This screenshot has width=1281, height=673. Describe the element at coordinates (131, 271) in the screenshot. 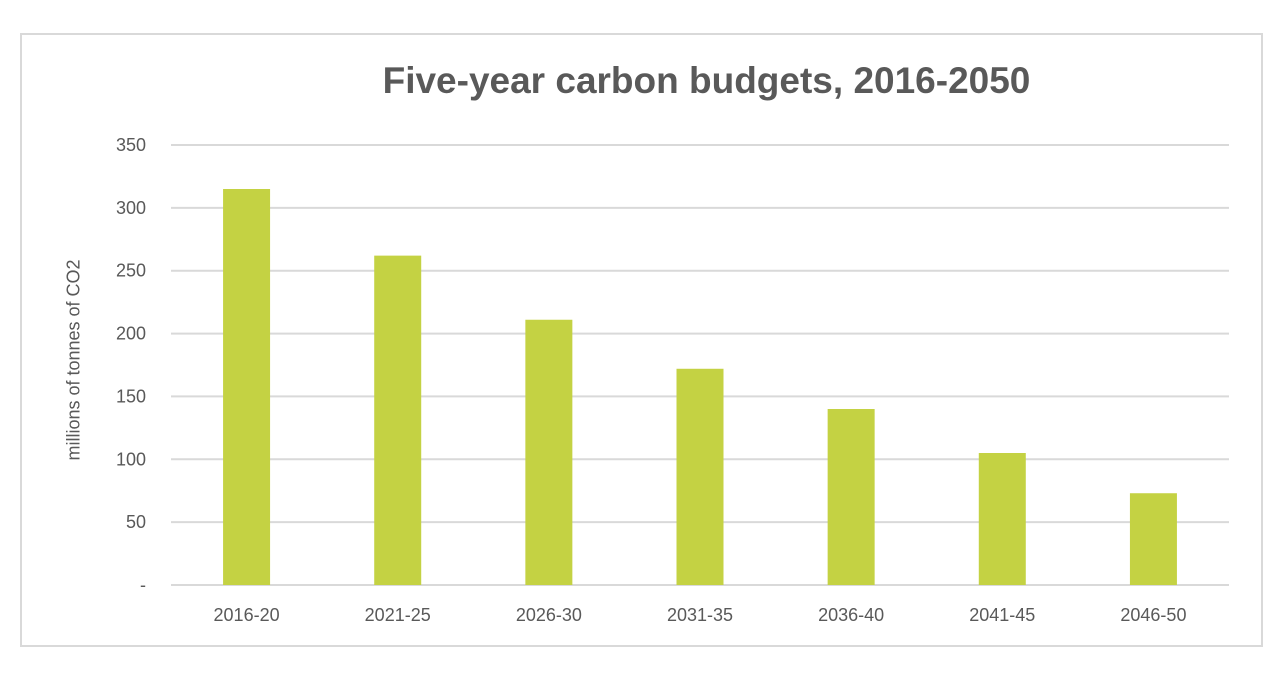

I see `y-tick-label: 250` at that location.